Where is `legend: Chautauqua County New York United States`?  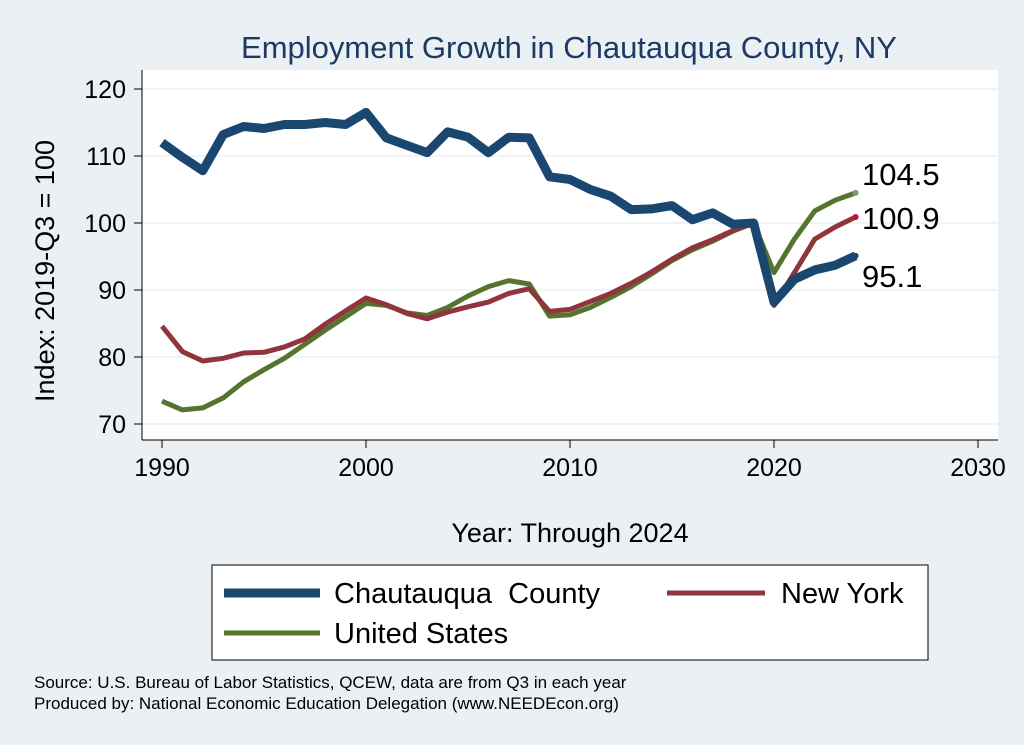 legend: Chautauqua County New York United States is located at coordinates (570, 612).